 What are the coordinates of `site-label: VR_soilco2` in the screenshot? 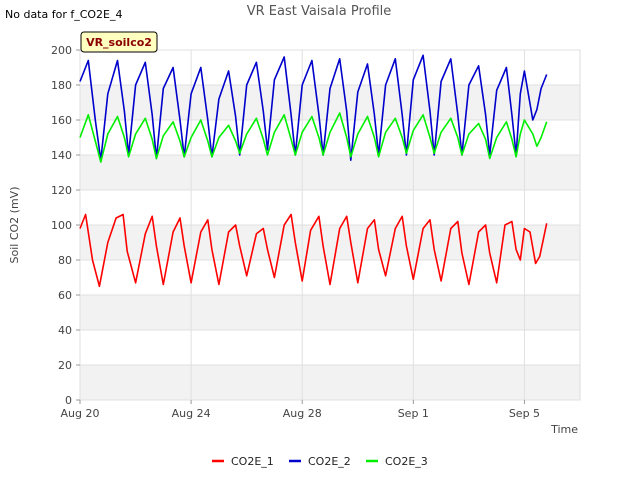 It's located at (119, 42).